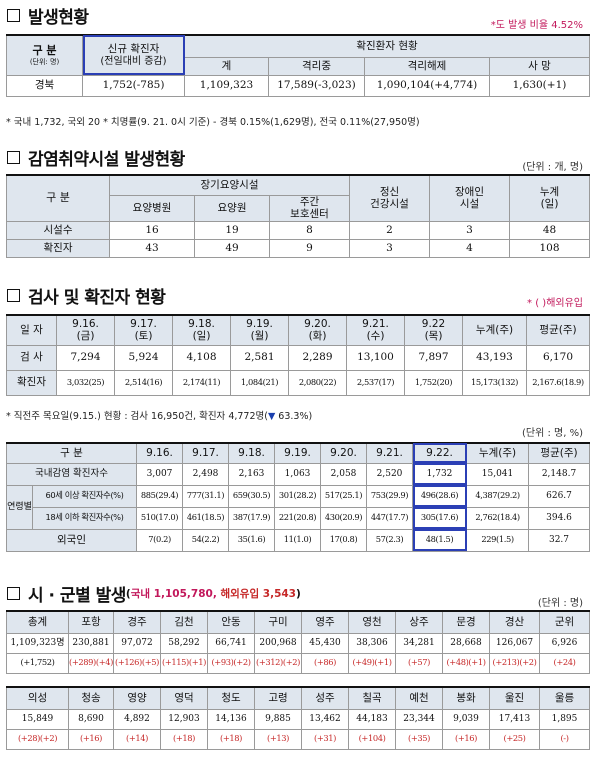  I want to click on header-death: 사 망, so click(539, 66).